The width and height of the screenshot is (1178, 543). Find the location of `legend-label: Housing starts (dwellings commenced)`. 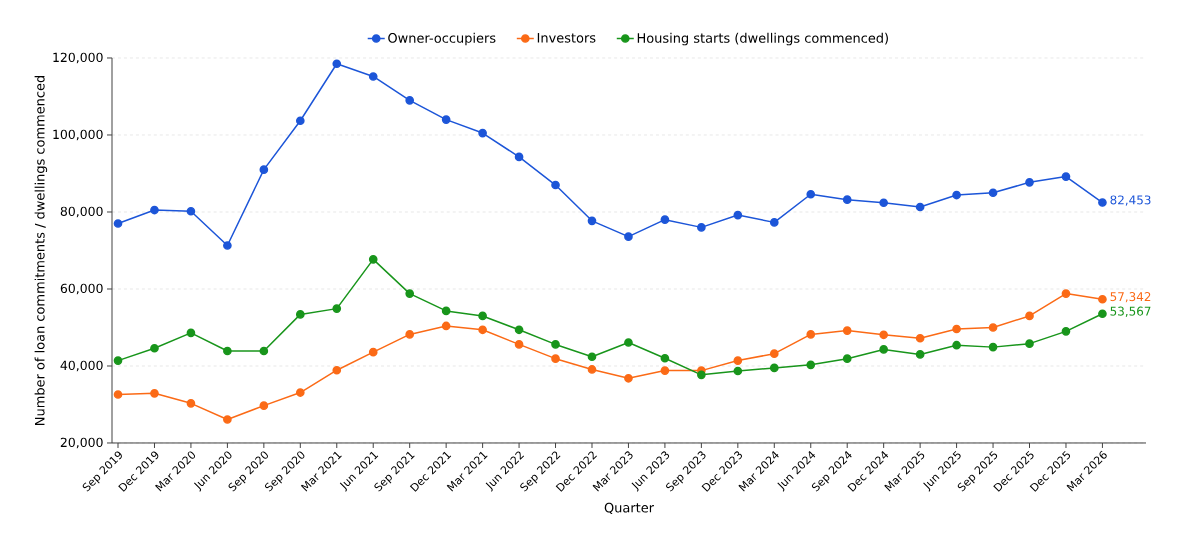

legend-label: Housing starts (dwellings commenced) is located at coordinates (762, 39).